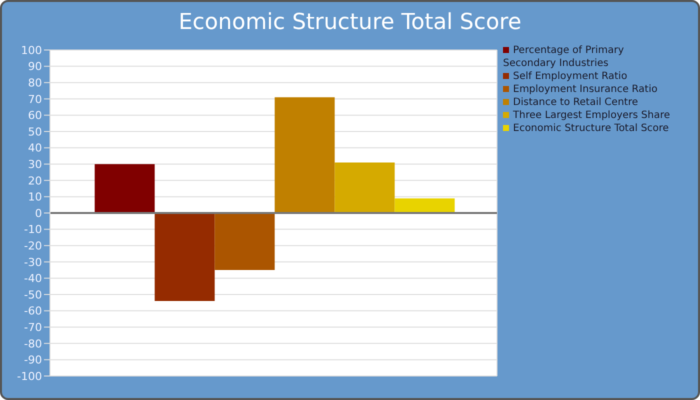 This screenshot has height=400, width=700. I want to click on legend-label: Distance to Retail Centre, so click(575, 102).